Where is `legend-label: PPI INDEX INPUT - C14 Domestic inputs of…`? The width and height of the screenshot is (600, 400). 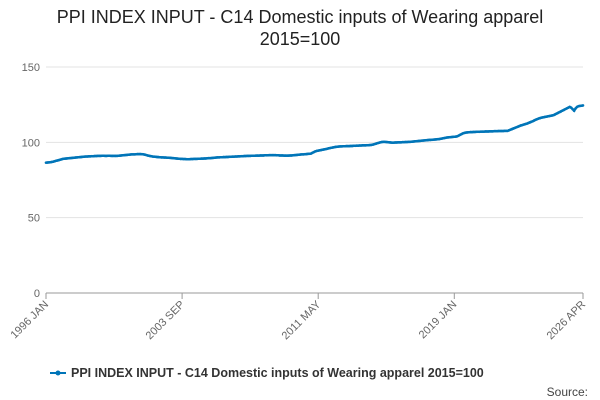
legend-label: PPI INDEX INPUT - C14 Domestic inputs of… is located at coordinates (277, 373).